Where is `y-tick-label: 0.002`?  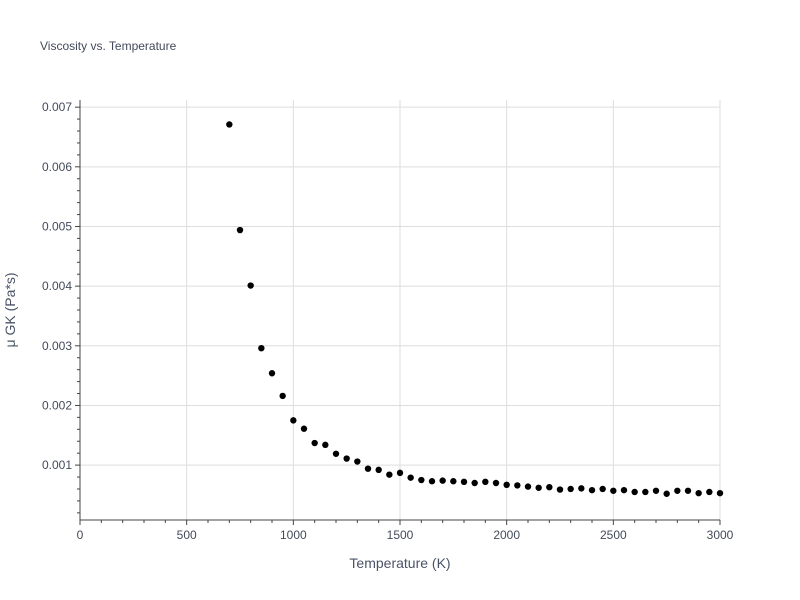 y-tick-label: 0.002 is located at coordinates (57, 405).